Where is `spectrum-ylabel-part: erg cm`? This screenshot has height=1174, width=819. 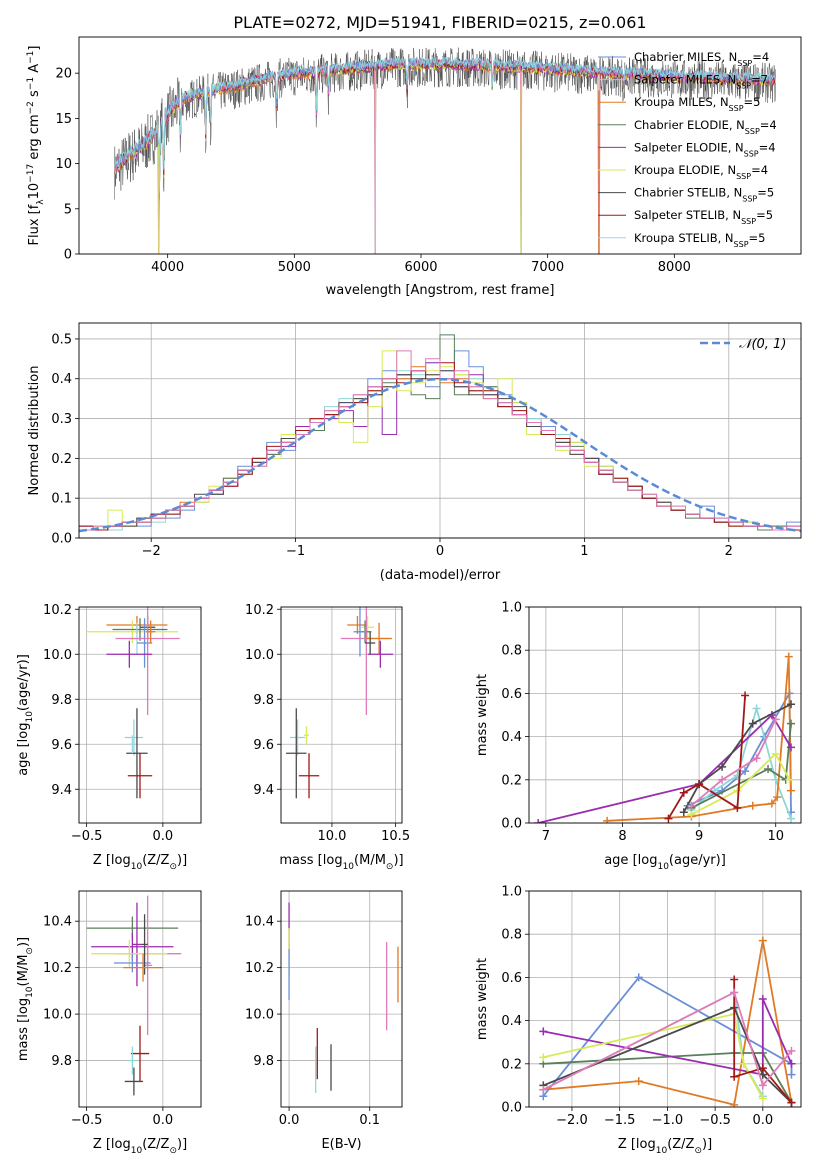
spectrum-ylabel-part: erg cm is located at coordinates (34, 138).